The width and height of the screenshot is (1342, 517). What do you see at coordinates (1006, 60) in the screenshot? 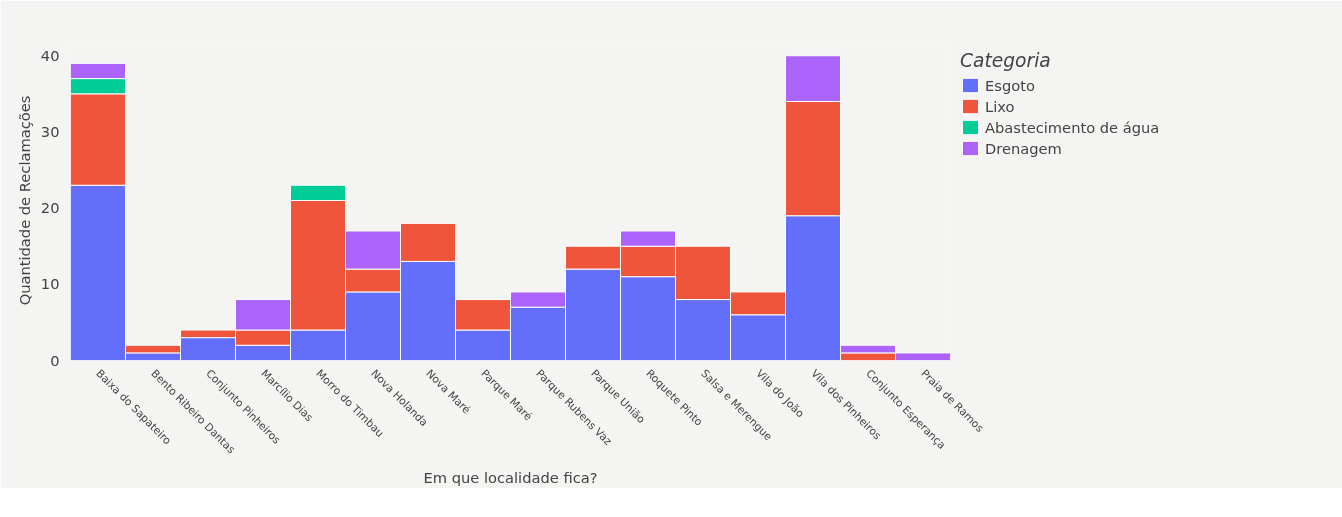
I see `legend-title: Categoria` at bounding box center [1006, 60].